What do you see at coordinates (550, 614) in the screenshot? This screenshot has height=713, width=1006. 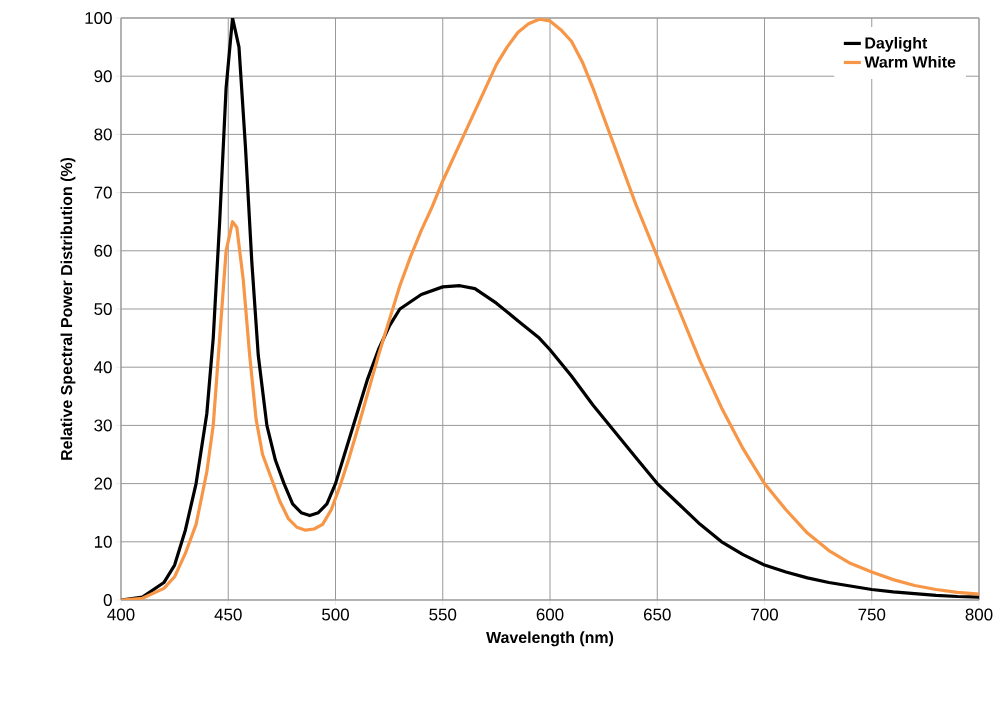 I see `x-tick-label: 600` at bounding box center [550, 614].